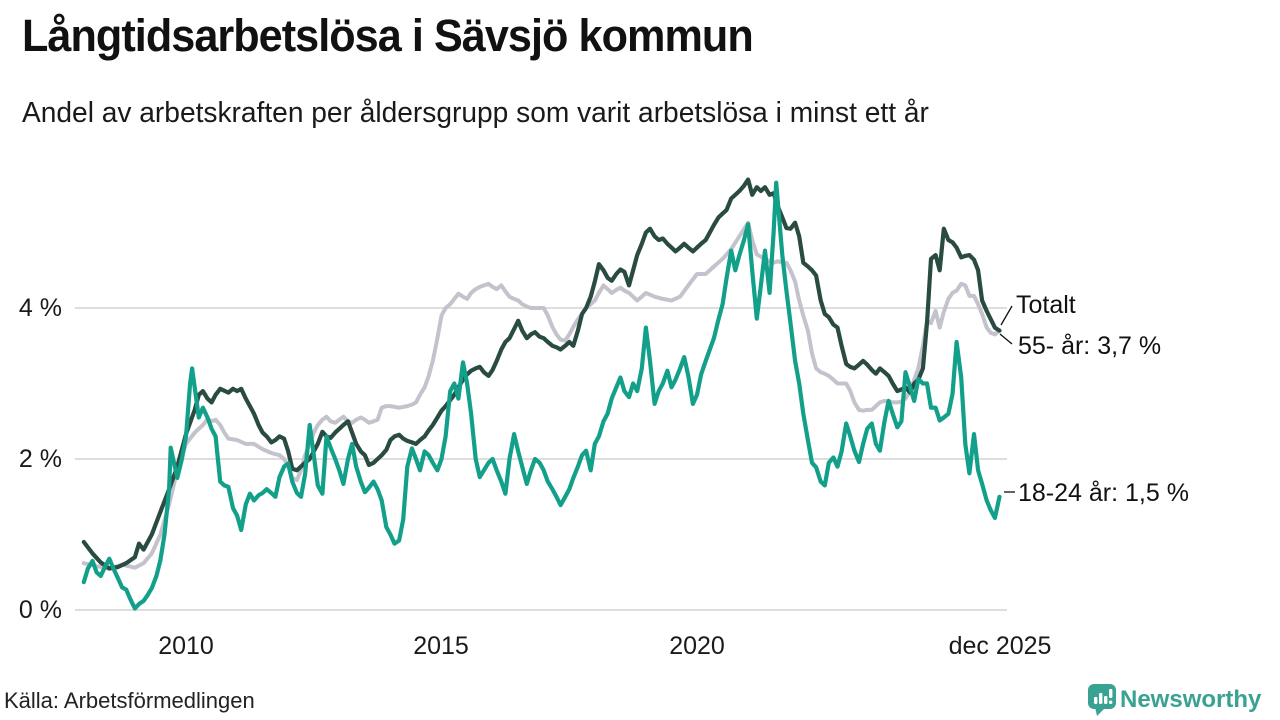 The image size is (1280, 720). I want to click on label-leader-lines, so click(1007, 399).